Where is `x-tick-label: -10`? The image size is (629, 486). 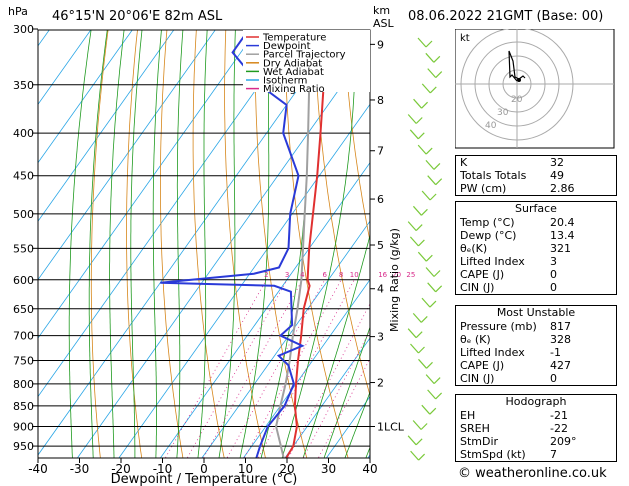 x-tick-label: -10 is located at coordinates (163, 469).